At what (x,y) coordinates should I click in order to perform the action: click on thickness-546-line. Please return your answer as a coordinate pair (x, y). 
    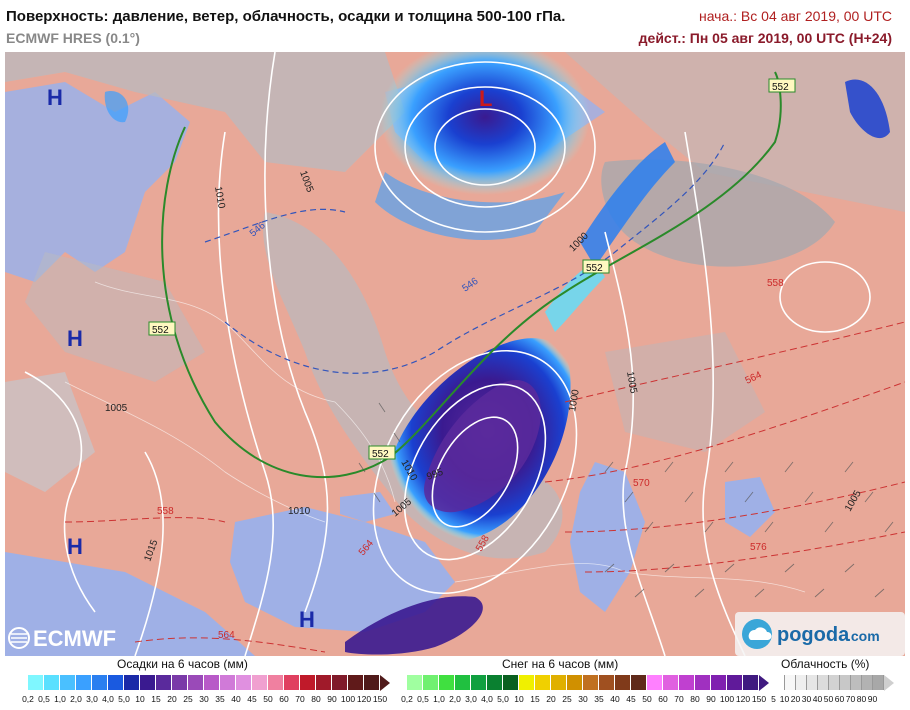
    Looking at the image, I should click on (275, 225).